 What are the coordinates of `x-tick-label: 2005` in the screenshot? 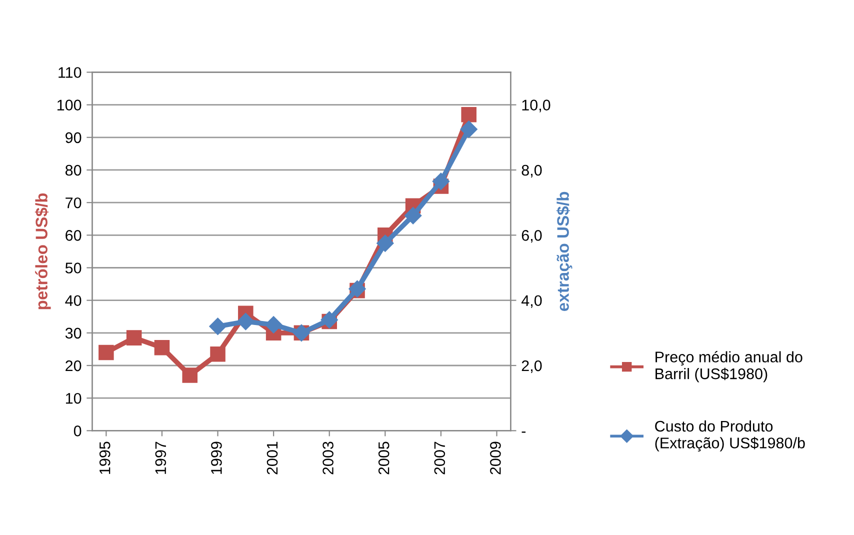 It's located at (384, 458).